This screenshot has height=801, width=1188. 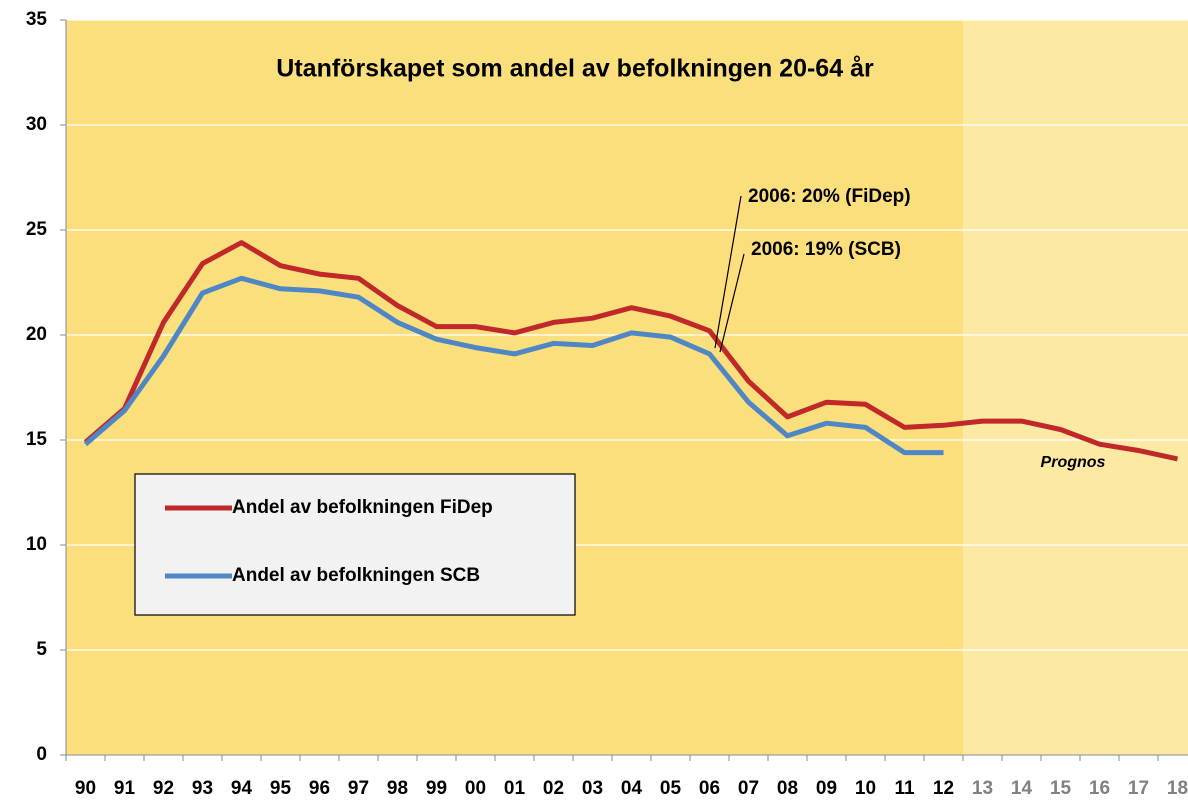 What do you see at coordinates (36, 124) in the screenshot?
I see `y-tick-label: 30` at bounding box center [36, 124].